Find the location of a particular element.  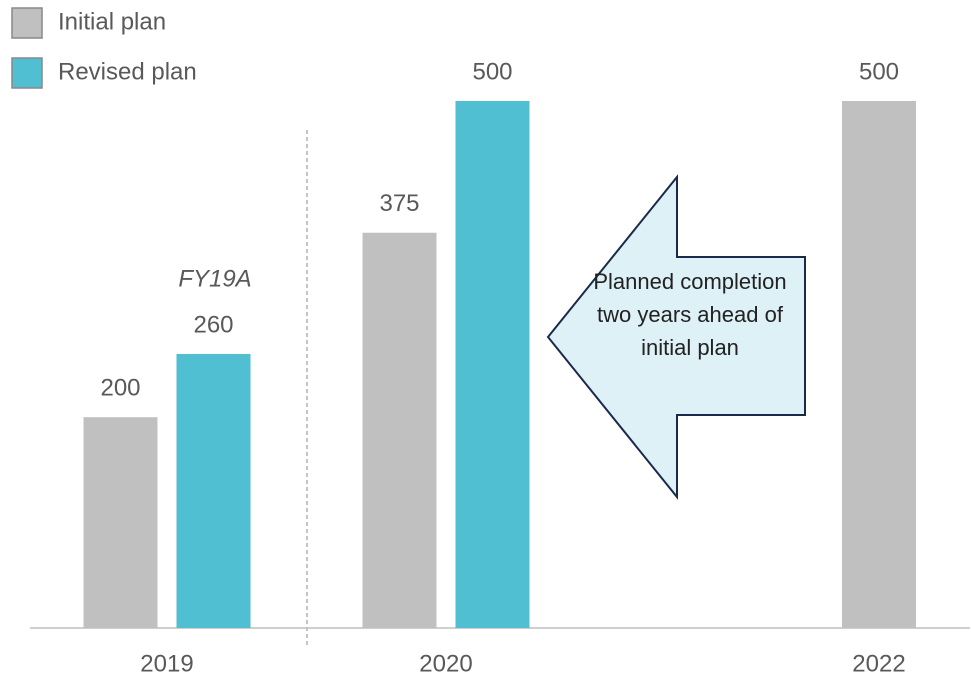

x-tick-label: 2019 is located at coordinates (166, 663).